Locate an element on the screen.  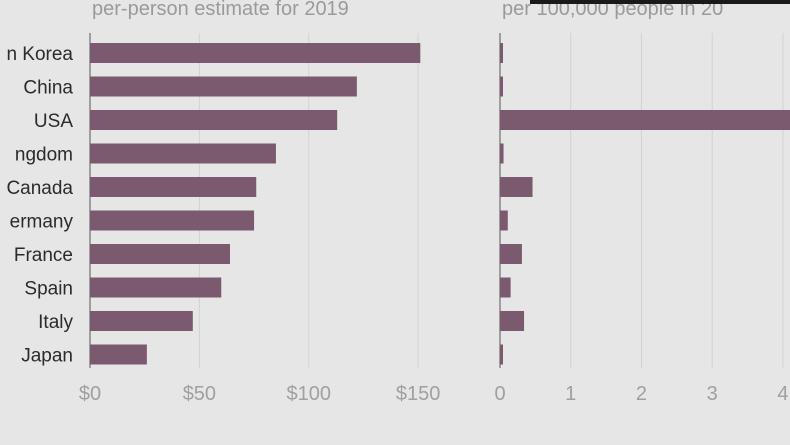
tick-label-2-1: 1 is located at coordinates (570, 394).